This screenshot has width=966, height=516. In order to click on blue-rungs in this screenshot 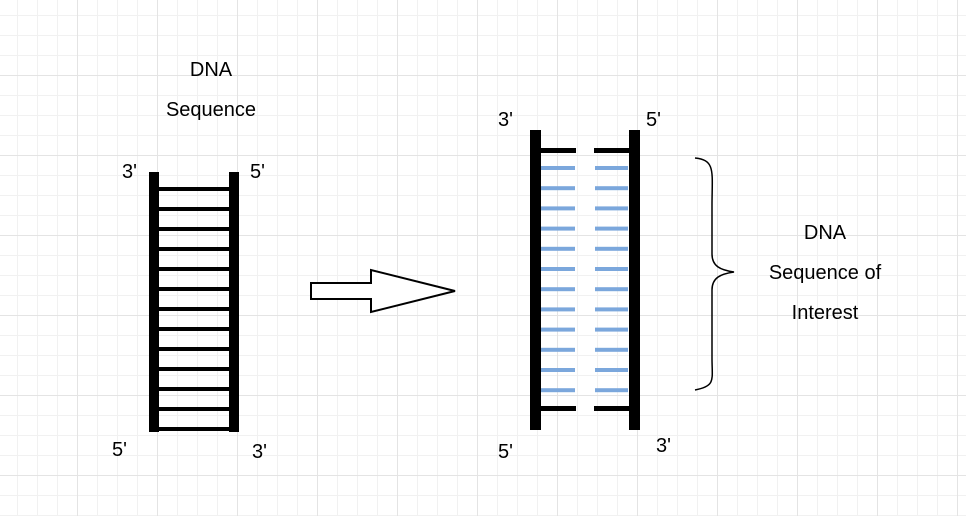, I will do `click(584, 279)`.